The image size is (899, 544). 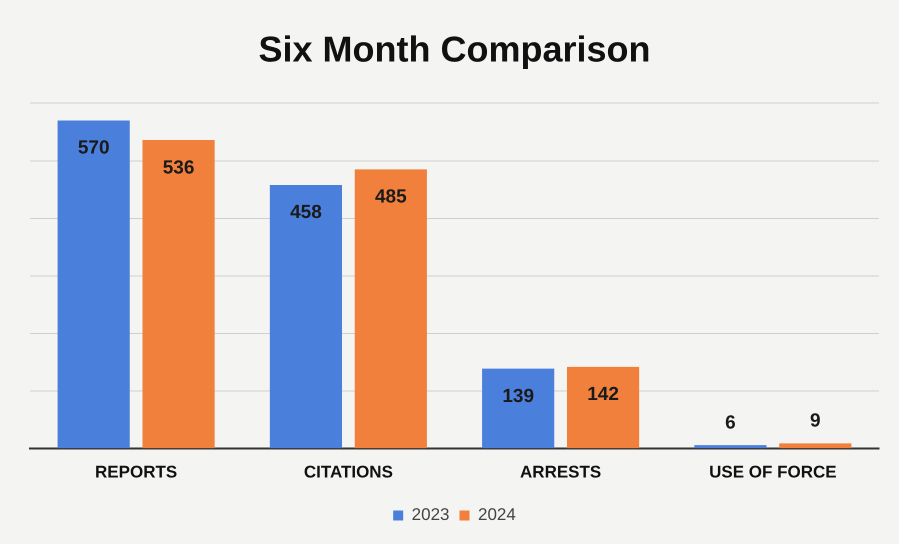 What do you see at coordinates (561, 472) in the screenshot?
I see `x-tick-label: ARRESTS` at bounding box center [561, 472].